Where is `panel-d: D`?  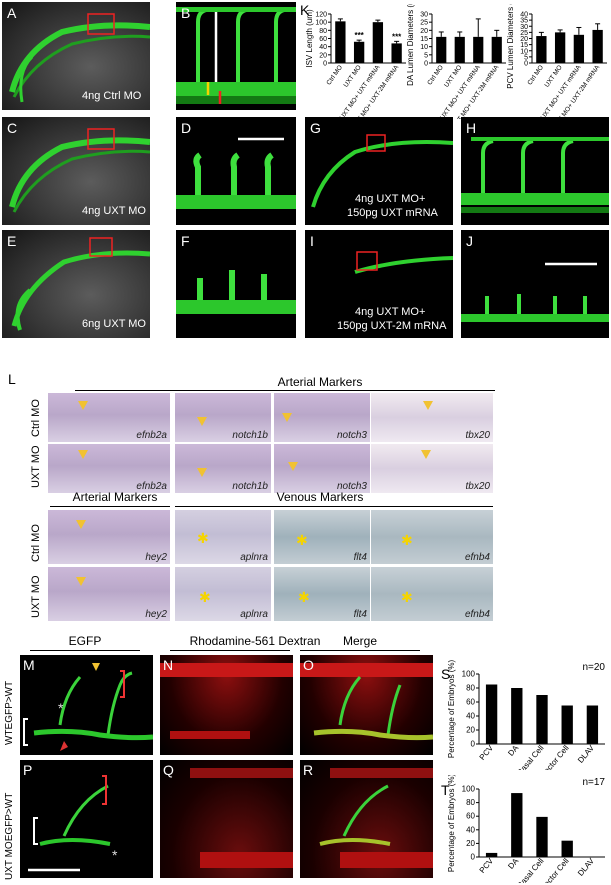 panel-d: D is located at coordinates (236, 171).